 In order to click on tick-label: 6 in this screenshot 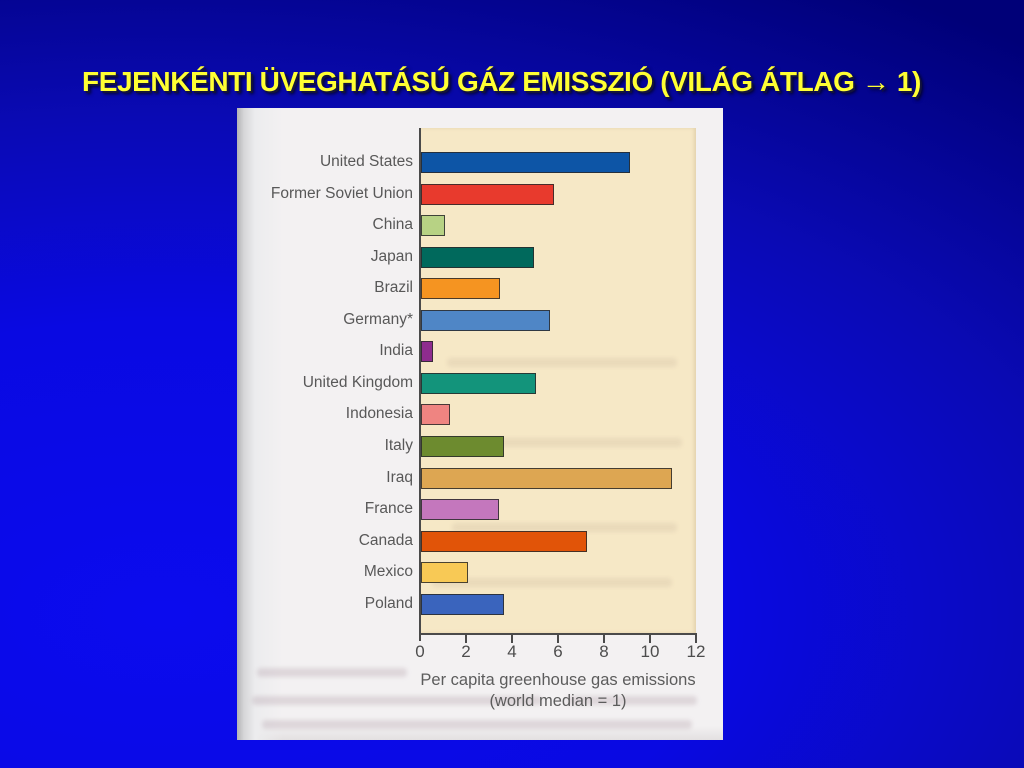, I will do `click(558, 651)`.